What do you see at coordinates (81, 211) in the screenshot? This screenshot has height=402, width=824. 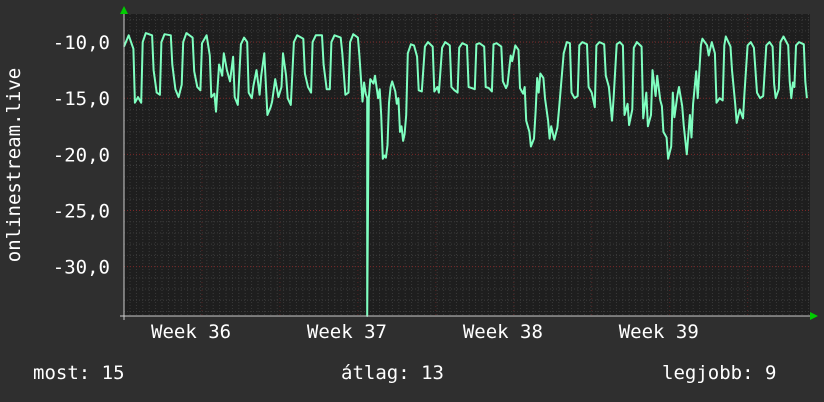 I see `y-tick-label: -25,0` at bounding box center [81, 211].